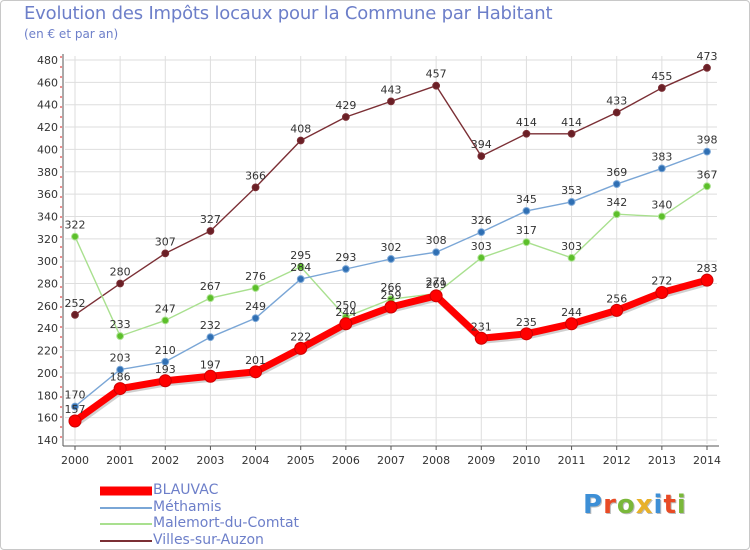 The width and height of the screenshot is (750, 550). Describe the element at coordinates (165, 241) in the screenshot. I see `data-label: 307` at that location.